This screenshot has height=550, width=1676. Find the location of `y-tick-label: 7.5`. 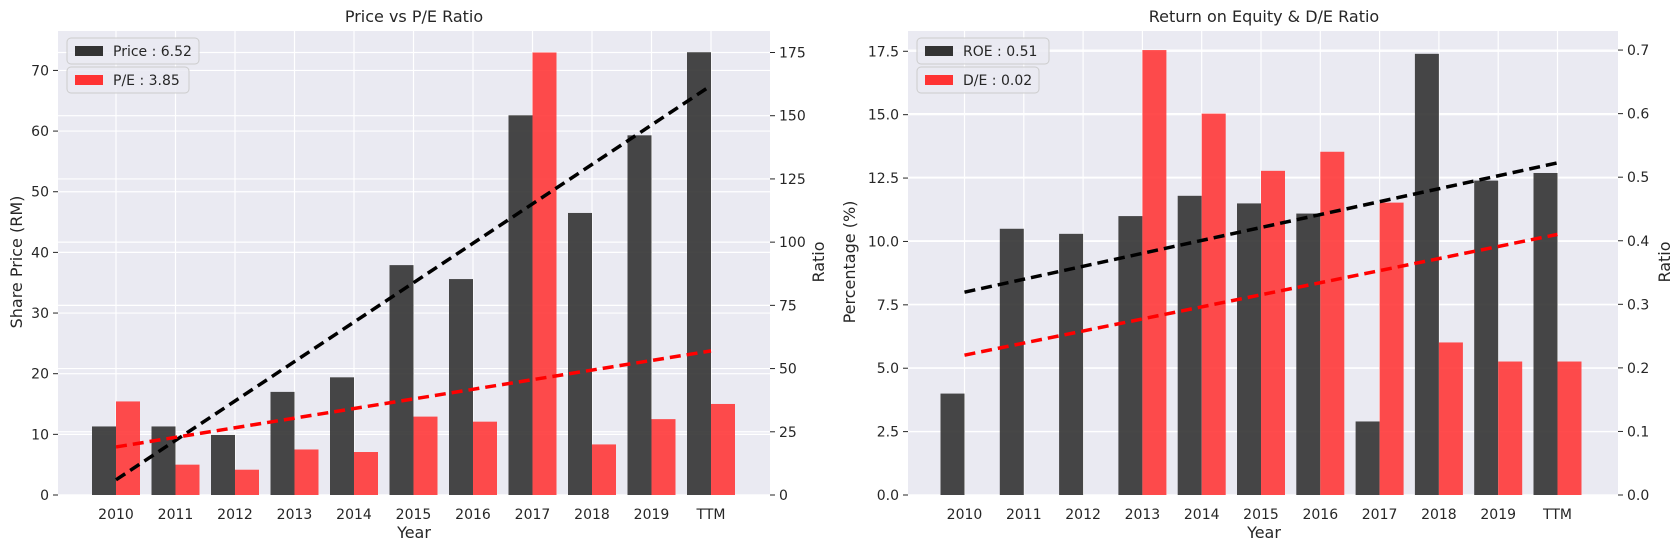

y-tick-label: 7.5 is located at coordinates (888, 306).